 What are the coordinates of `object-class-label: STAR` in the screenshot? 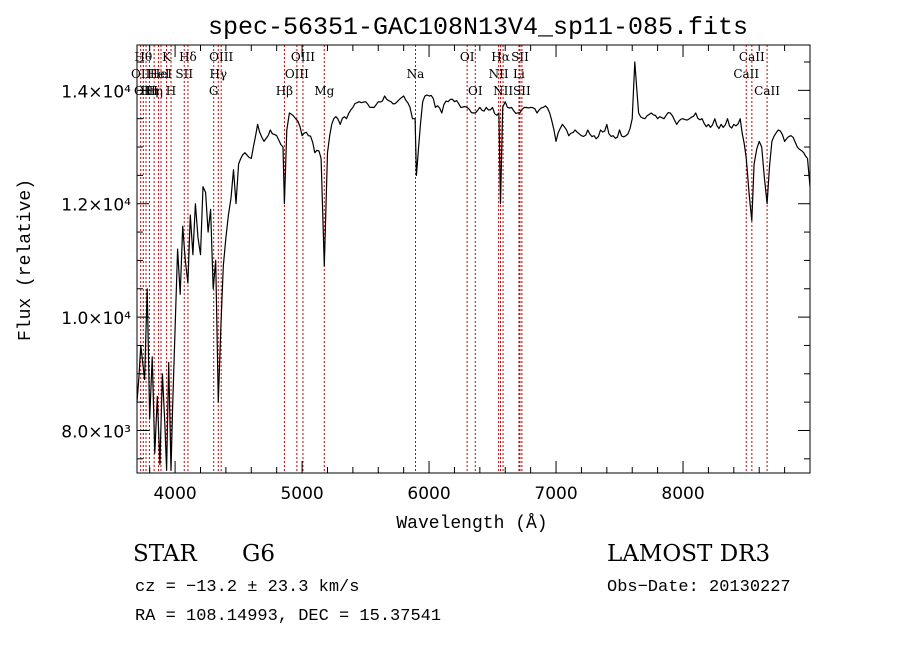 It's located at (165, 554).